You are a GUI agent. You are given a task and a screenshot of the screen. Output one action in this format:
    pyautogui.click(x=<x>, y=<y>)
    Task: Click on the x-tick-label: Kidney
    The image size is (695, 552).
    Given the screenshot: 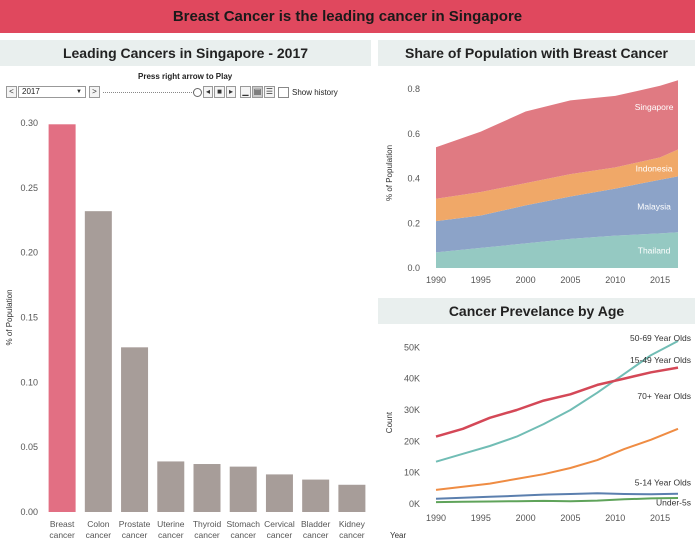 What is the action you would take?
    pyautogui.click(x=352, y=524)
    